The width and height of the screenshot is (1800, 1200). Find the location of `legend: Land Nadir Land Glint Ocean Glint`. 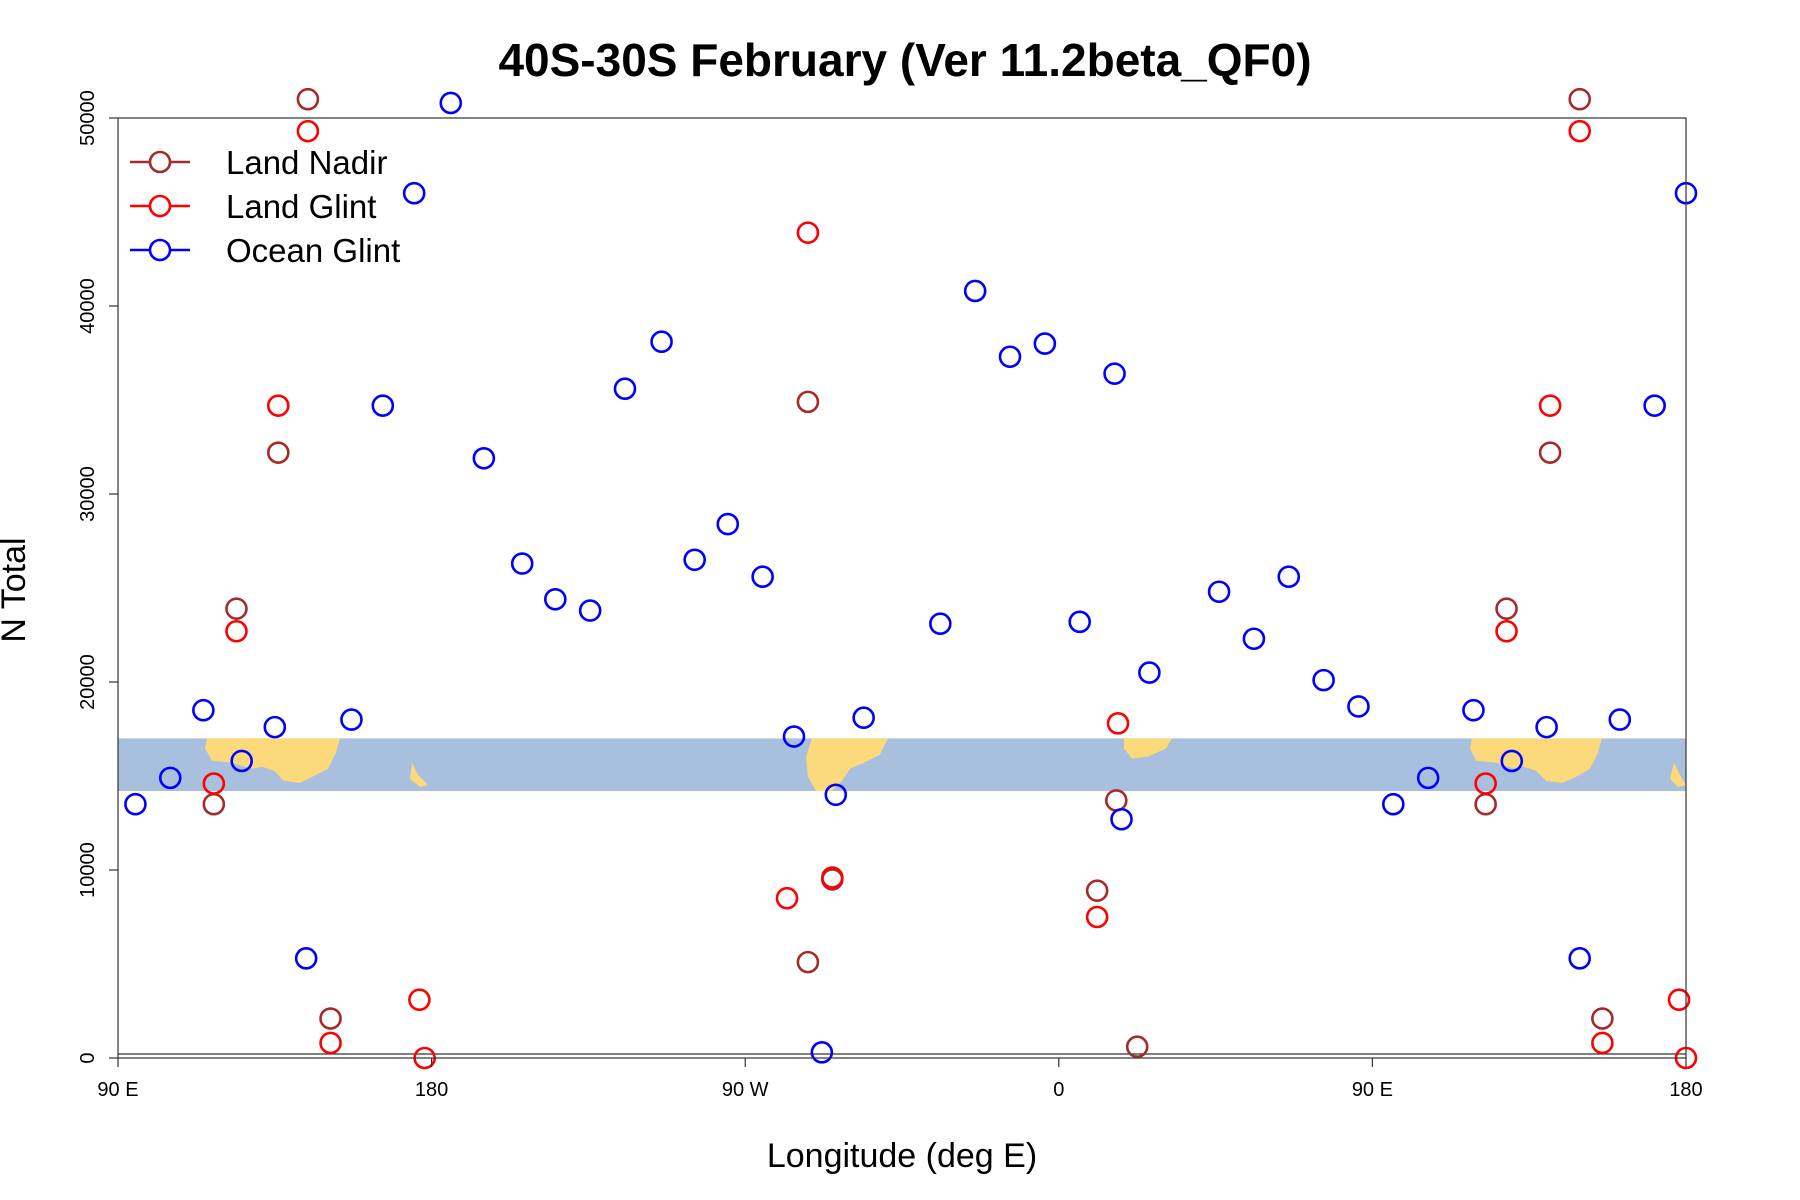

legend: Land Nadir Land Glint Ocean Glint is located at coordinates (265, 206).